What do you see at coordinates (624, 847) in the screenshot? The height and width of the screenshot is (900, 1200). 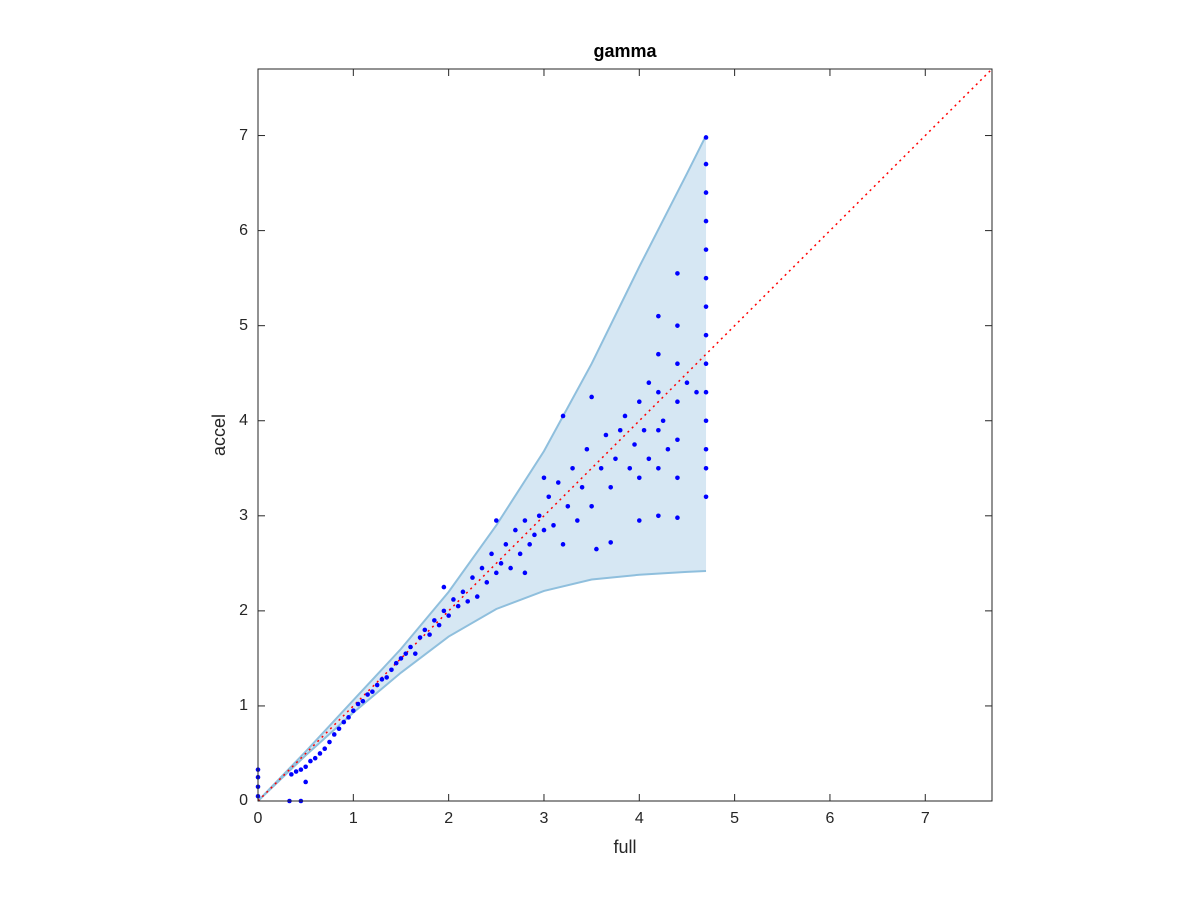 I see `x-axis-label: full` at bounding box center [624, 847].